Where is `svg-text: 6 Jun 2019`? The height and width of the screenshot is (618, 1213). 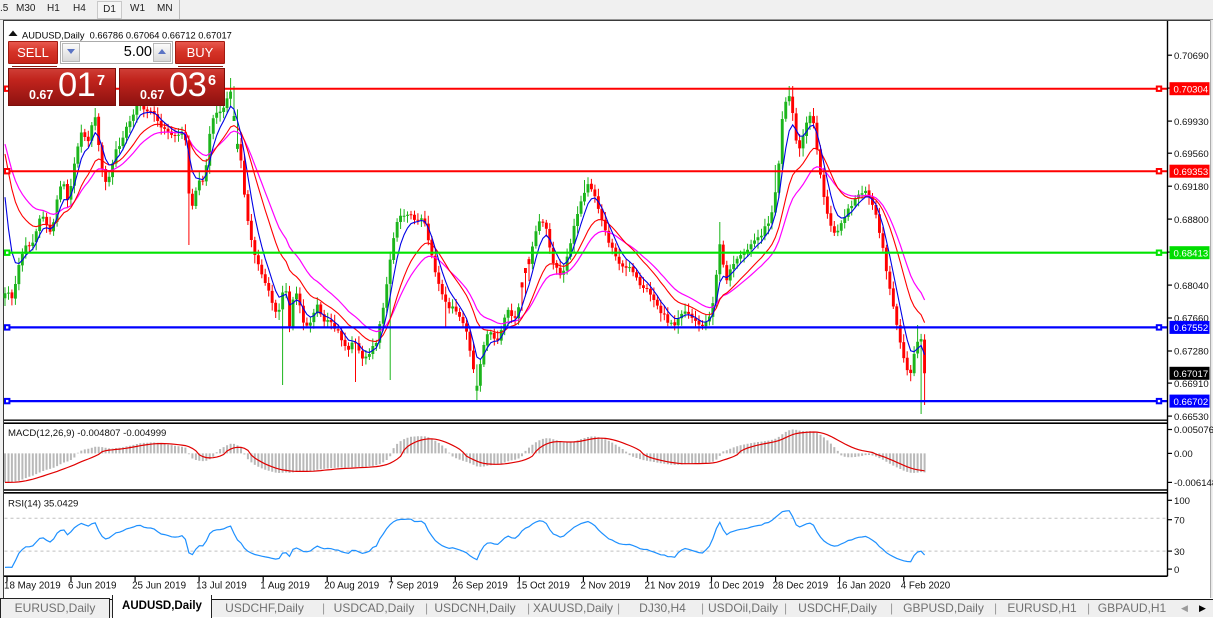
svg-text: 6 Jun 2019 is located at coordinates (92, 586).